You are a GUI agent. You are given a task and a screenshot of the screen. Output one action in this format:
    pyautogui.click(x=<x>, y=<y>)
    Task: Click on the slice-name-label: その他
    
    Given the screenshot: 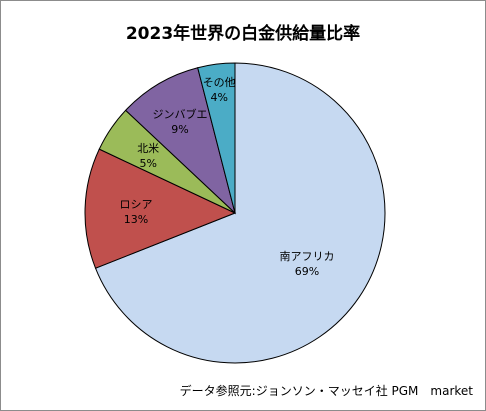 What is the action you would take?
    pyautogui.click(x=219, y=82)
    